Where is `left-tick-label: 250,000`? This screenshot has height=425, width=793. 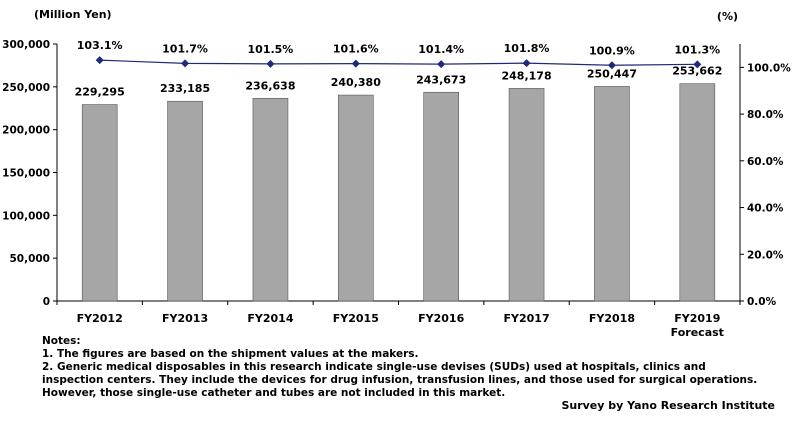 left-tick-label: 250,000 is located at coordinates (26, 88).